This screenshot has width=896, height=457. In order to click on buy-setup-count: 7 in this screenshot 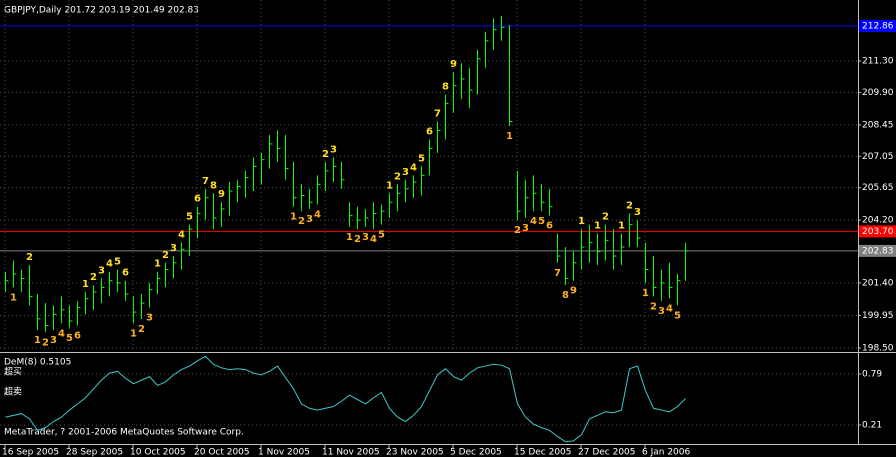, I will do `click(557, 273)`.